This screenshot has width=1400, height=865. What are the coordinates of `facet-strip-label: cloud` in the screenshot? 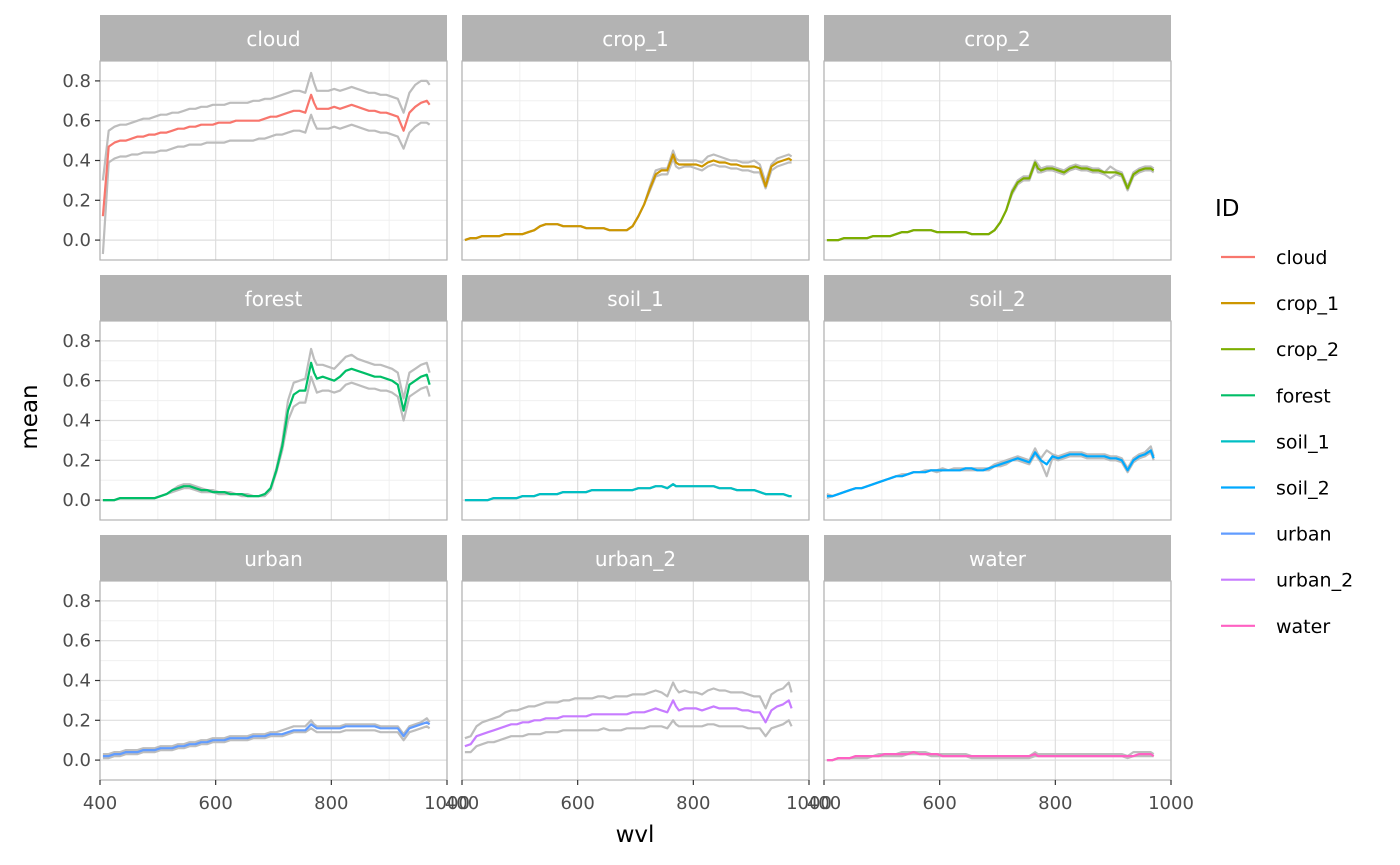 It's located at (273, 39).